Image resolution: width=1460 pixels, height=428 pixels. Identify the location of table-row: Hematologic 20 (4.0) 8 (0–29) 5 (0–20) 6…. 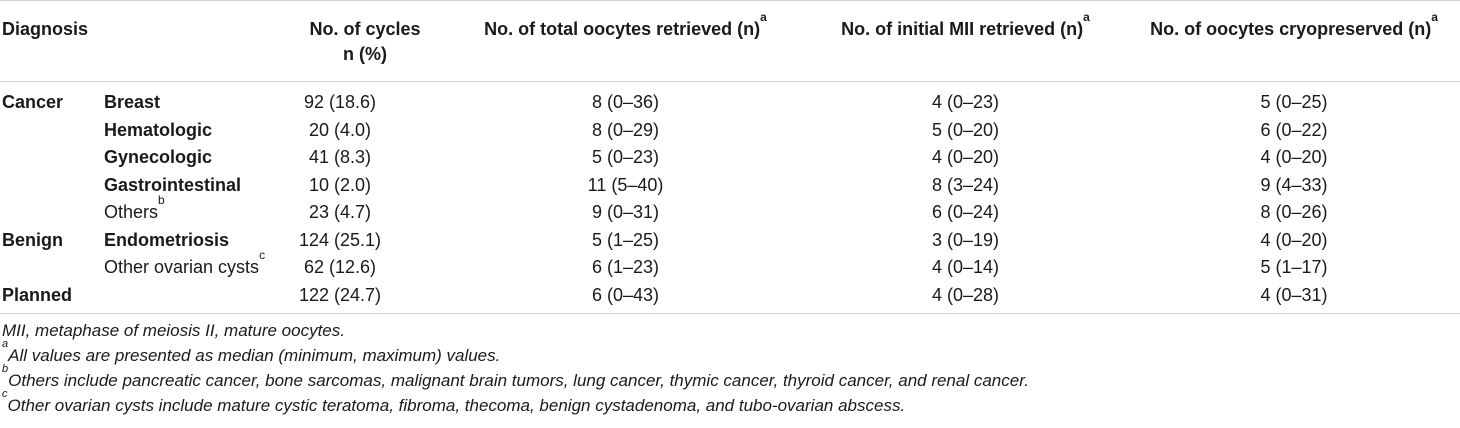
(730, 131).